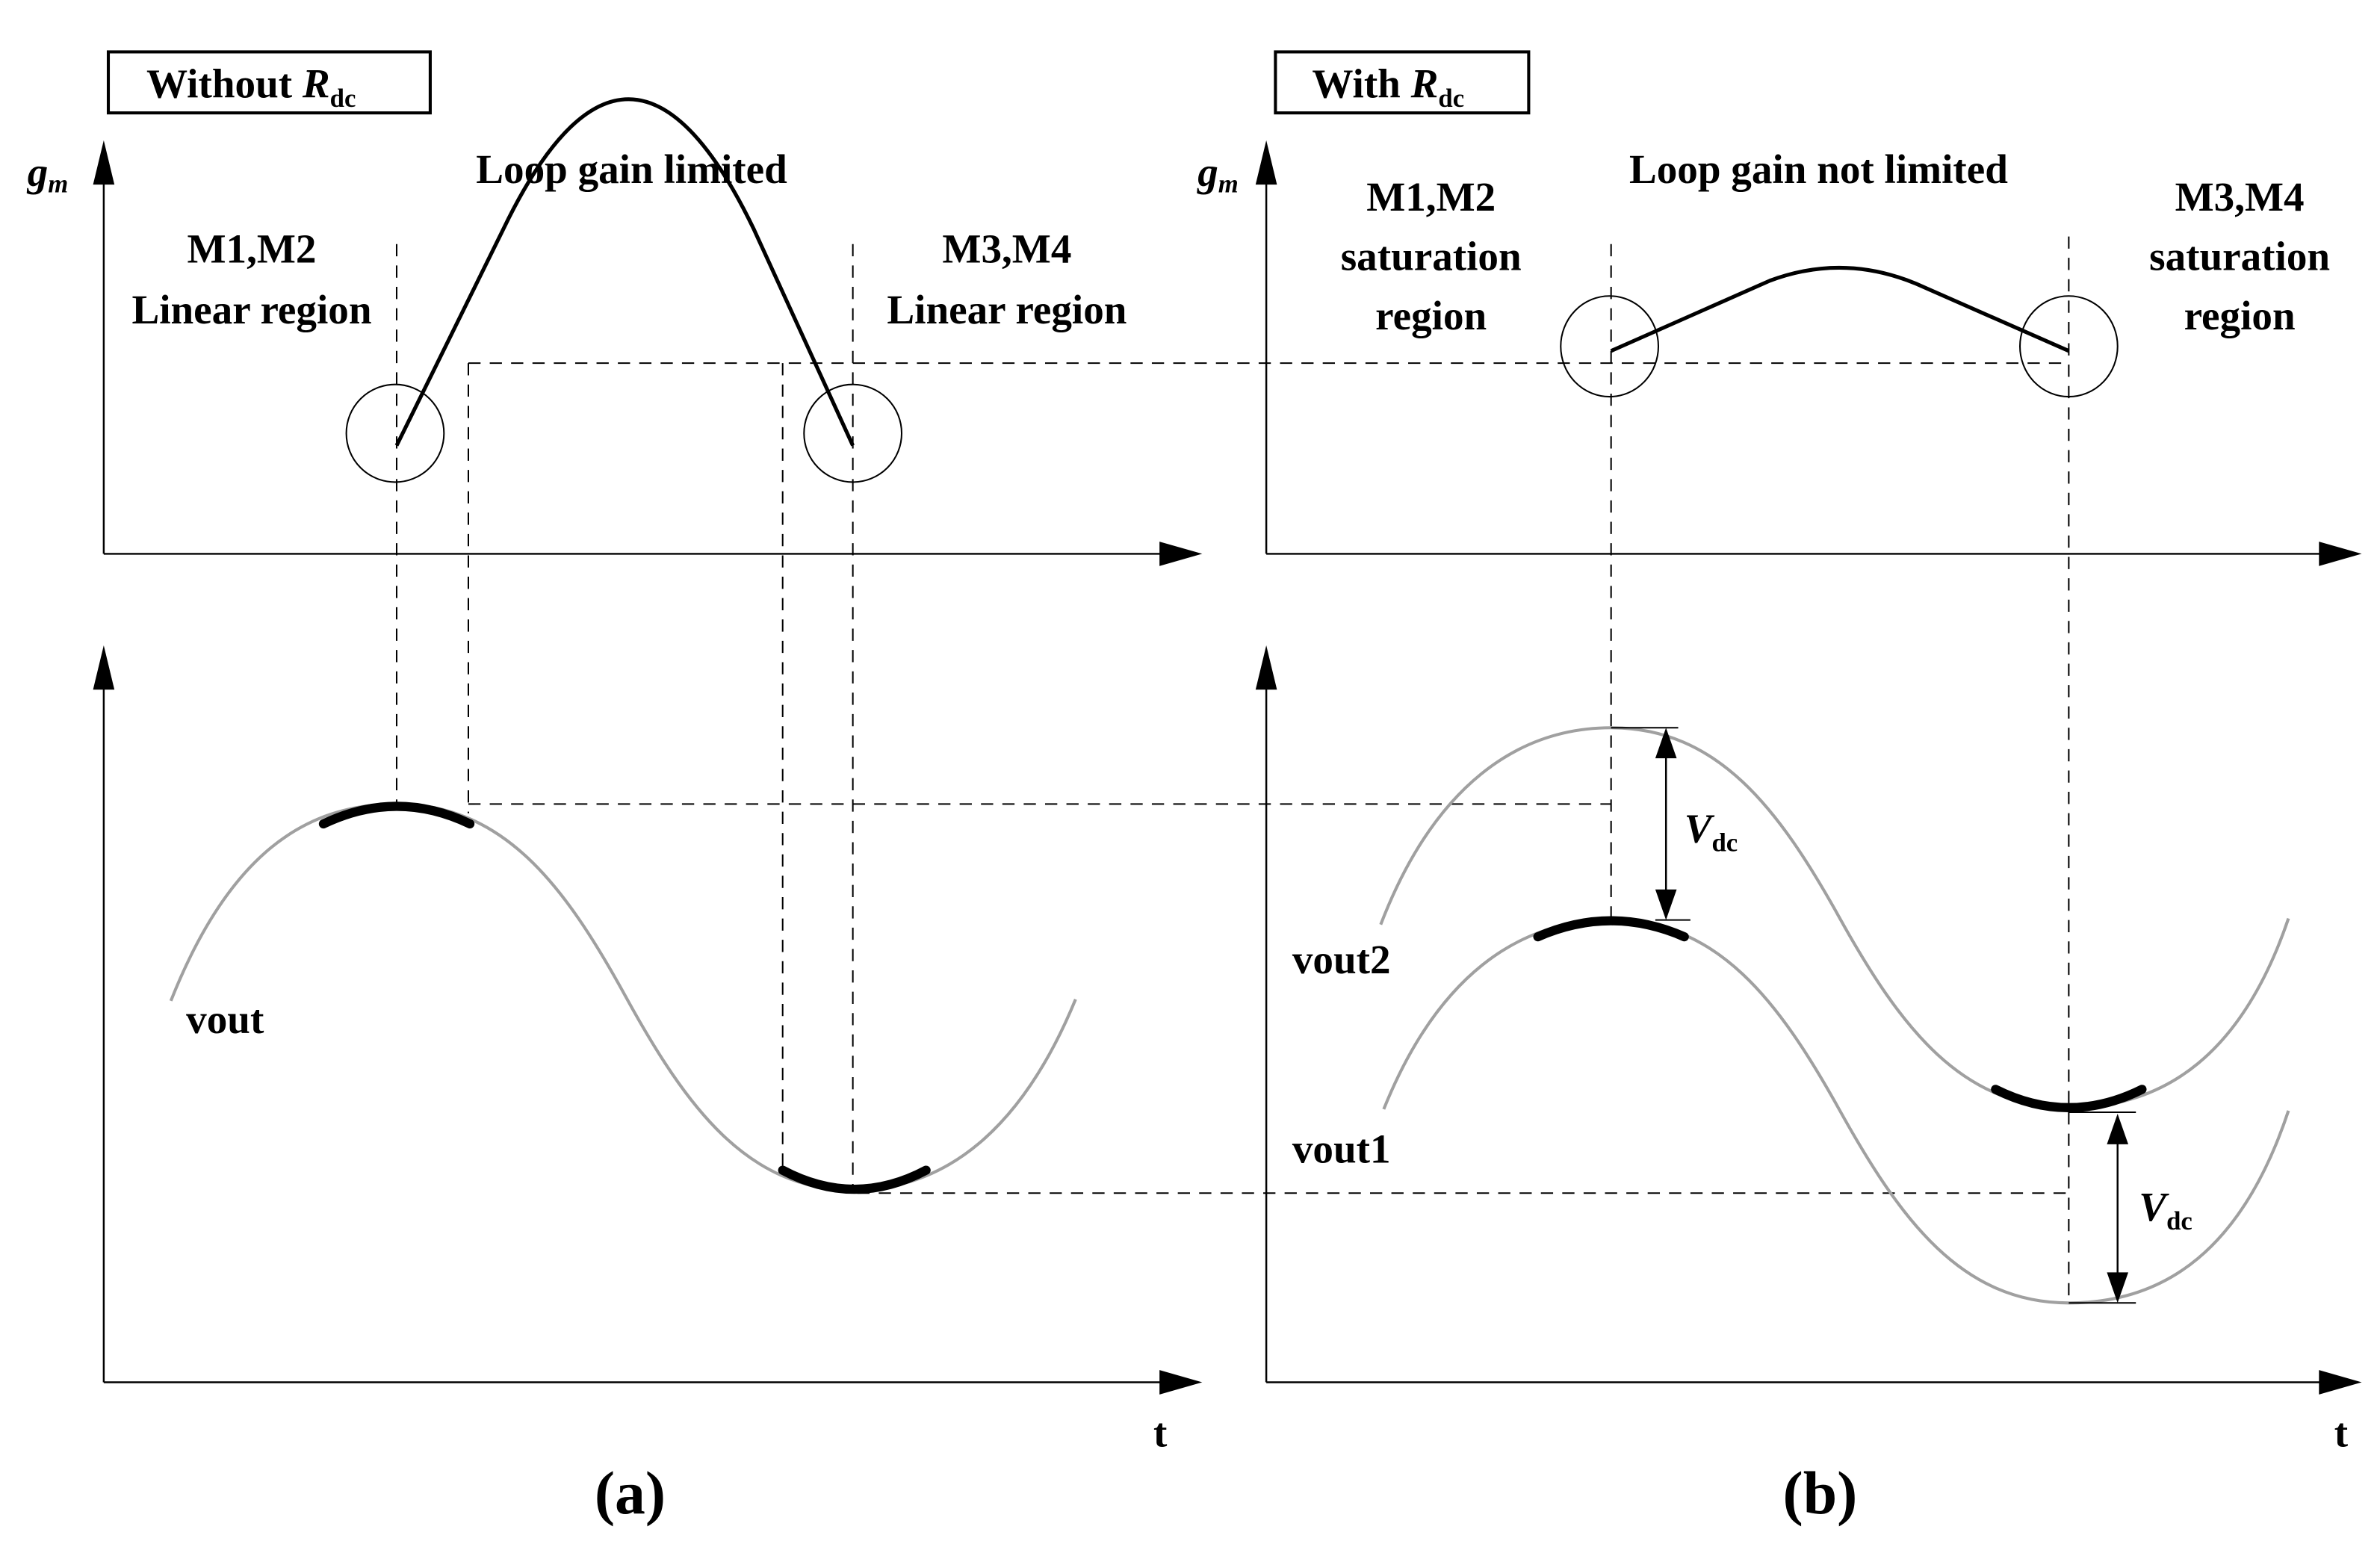 Image resolution: width=2380 pixels, height=1544 pixels. I want to click on panel-b-right-region-line3: region, so click(2240, 315).